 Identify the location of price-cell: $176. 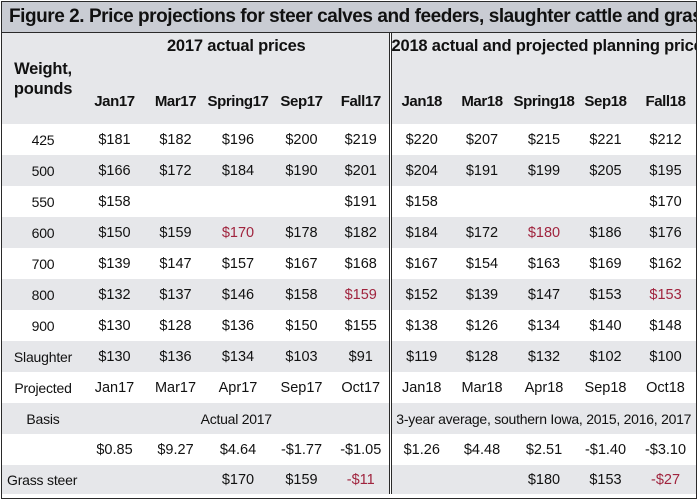
(666, 232).